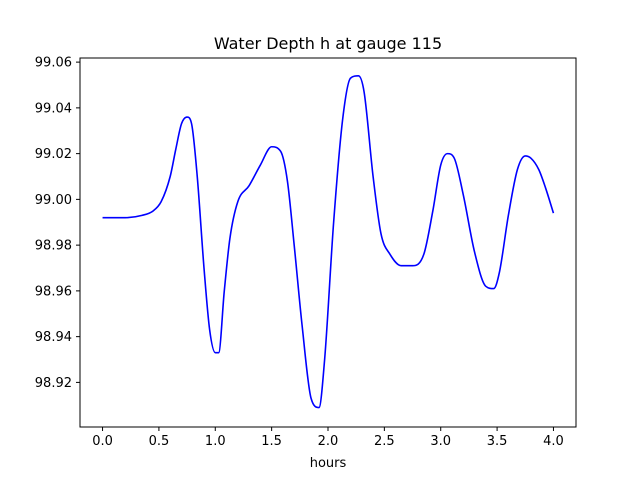 The width and height of the screenshot is (640, 480). Describe the element at coordinates (53, 154) in the screenshot. I see `y-tick-label: 99.02` at that location.